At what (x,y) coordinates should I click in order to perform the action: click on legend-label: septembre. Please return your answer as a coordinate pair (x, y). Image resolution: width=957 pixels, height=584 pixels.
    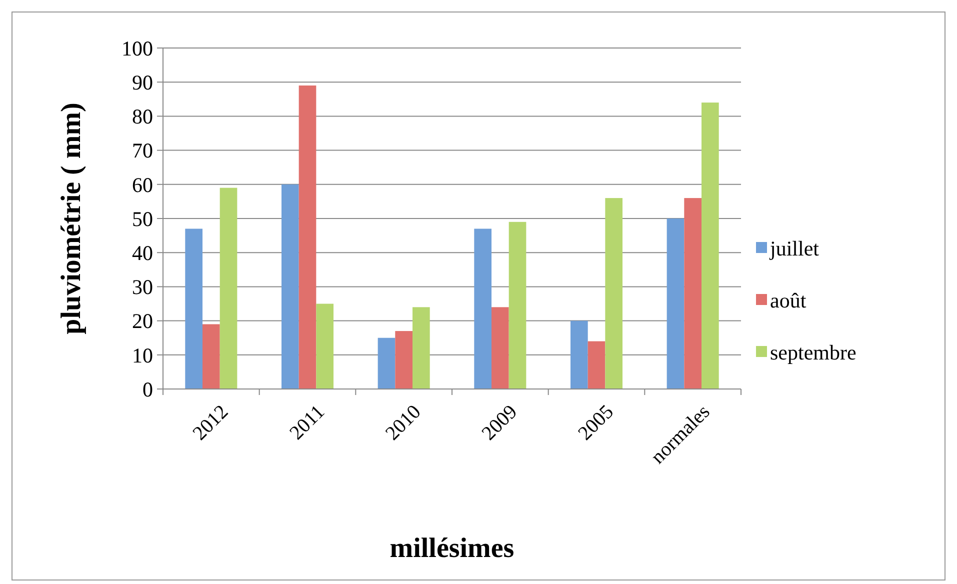
    Looking at the image, I should click on (813, 352).